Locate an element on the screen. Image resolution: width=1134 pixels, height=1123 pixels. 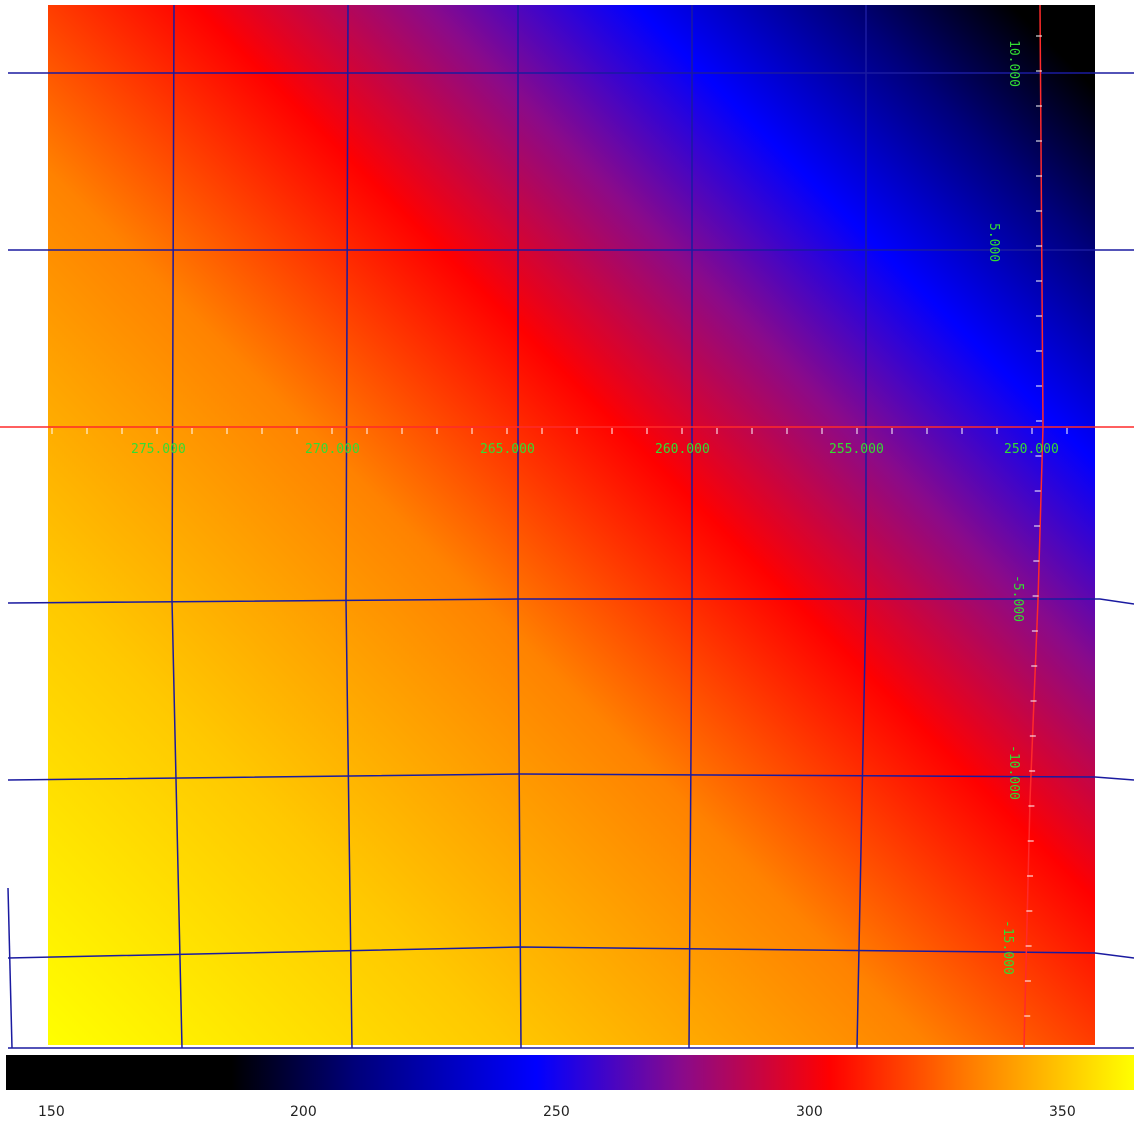
image-frame-edge is located at coordinates (10, 968).